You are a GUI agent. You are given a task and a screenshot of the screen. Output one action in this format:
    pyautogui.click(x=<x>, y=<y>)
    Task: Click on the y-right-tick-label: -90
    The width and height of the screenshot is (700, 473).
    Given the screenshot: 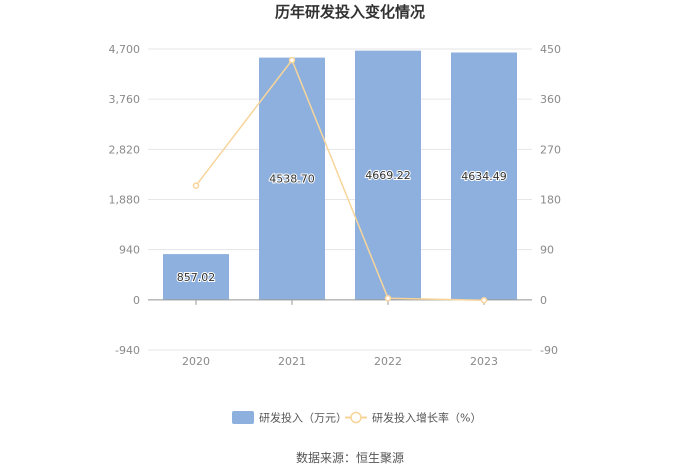 What is the action you would take?
    pyautogui.click(x=549, y=350)
    